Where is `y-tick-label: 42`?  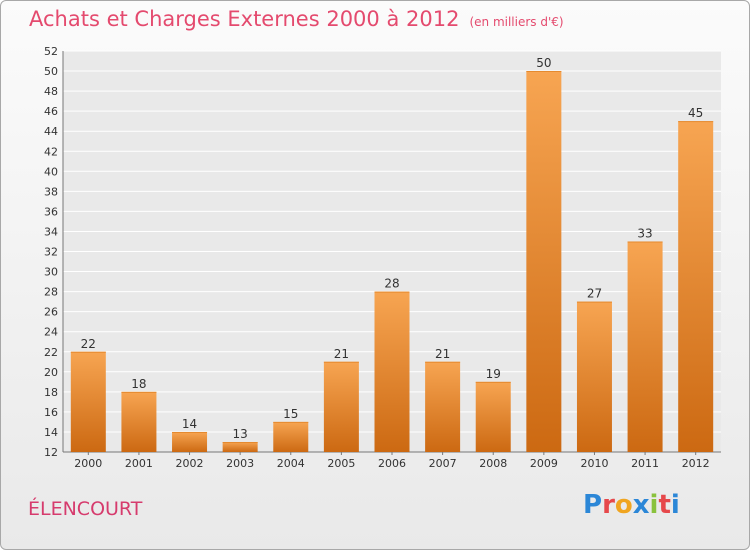 y-tick-label: 42 is located at coordinates (51, 151).